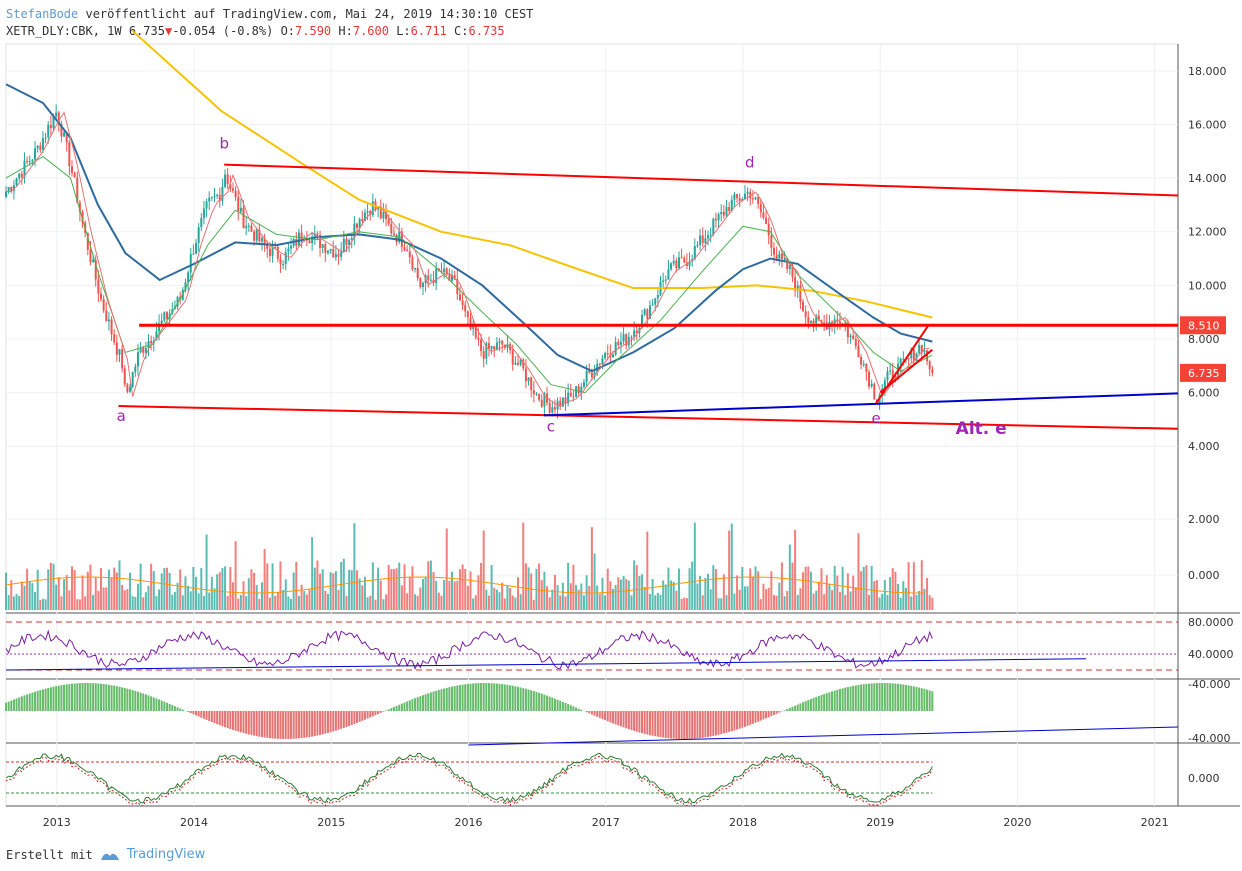  What do you see at coordinates (428, 31) in the screenshot?
I see `low-value: 6.711` at bounding box center [428, 31].